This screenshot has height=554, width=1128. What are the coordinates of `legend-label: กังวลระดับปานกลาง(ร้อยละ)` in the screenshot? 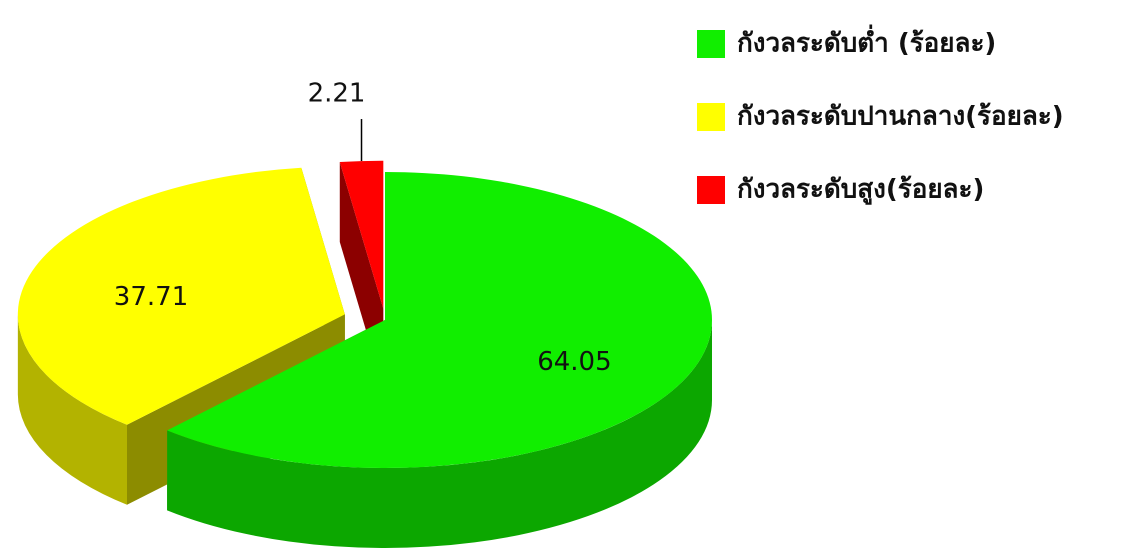 It's located at (900, 117).